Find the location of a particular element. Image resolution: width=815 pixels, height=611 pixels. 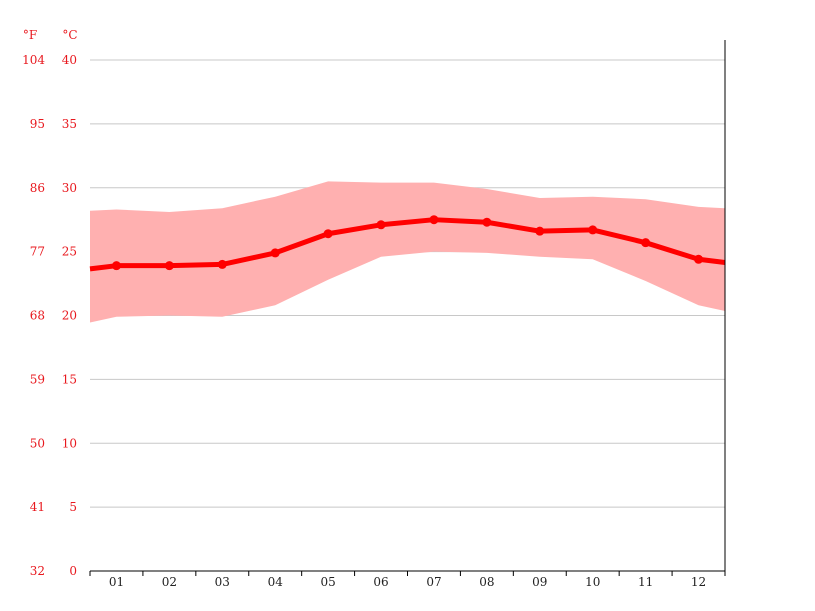

x-tick-label: 03 is located at coordinates (222, 582).